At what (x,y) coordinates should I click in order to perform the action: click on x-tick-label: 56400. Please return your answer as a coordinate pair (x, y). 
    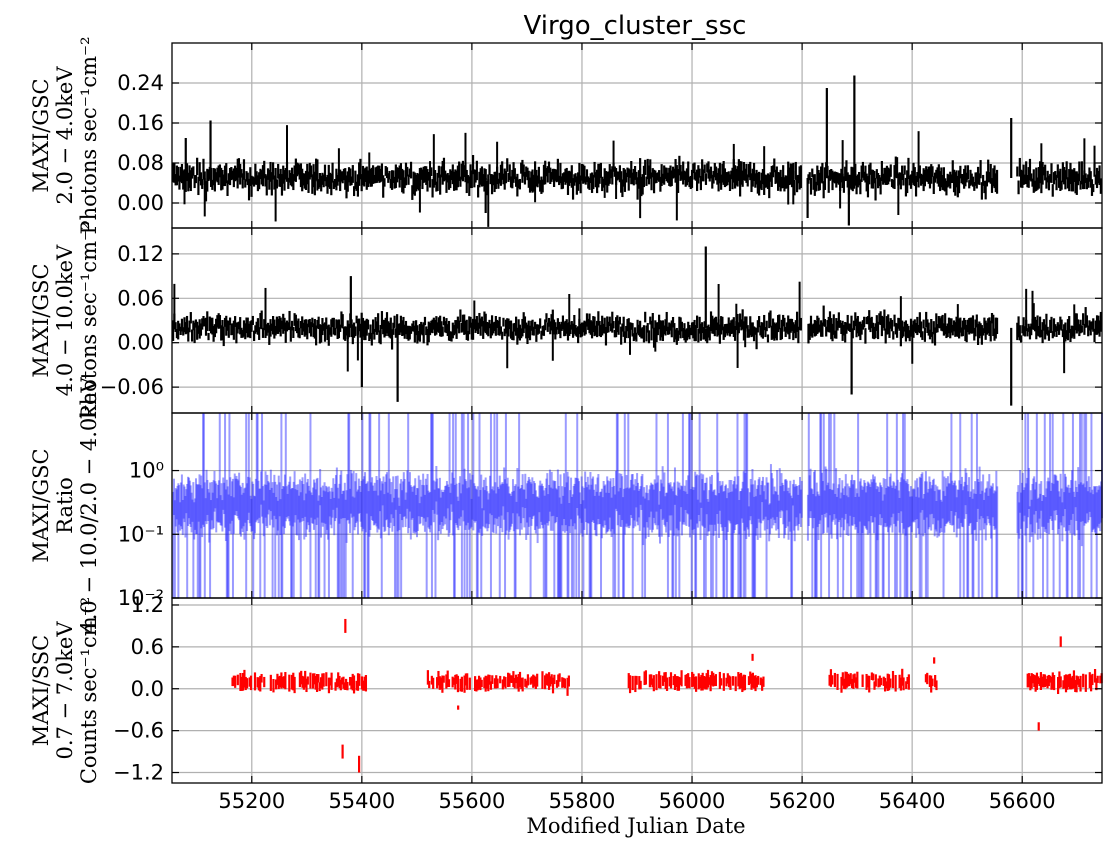
    Looking at the image, I should click on (912, 801).